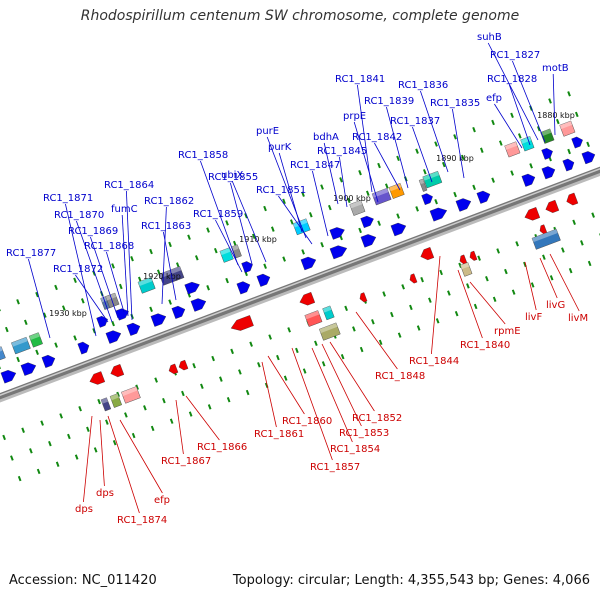 The image size is (600, 600). Describe the element at coordinates (415, 121) in the screenshot. I see `forward-gene-label: RC1_1837` at that location.